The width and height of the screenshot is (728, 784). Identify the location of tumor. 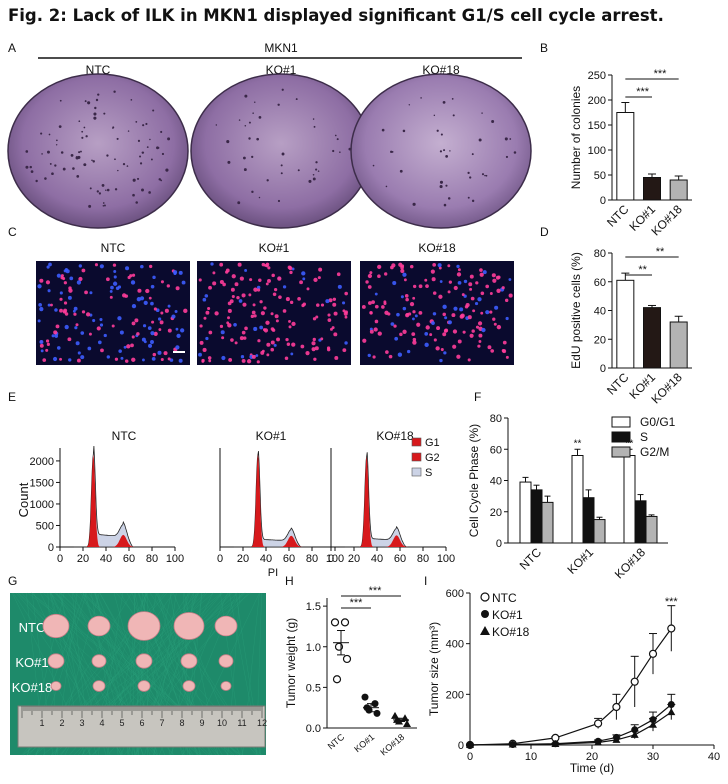
(144, 626).